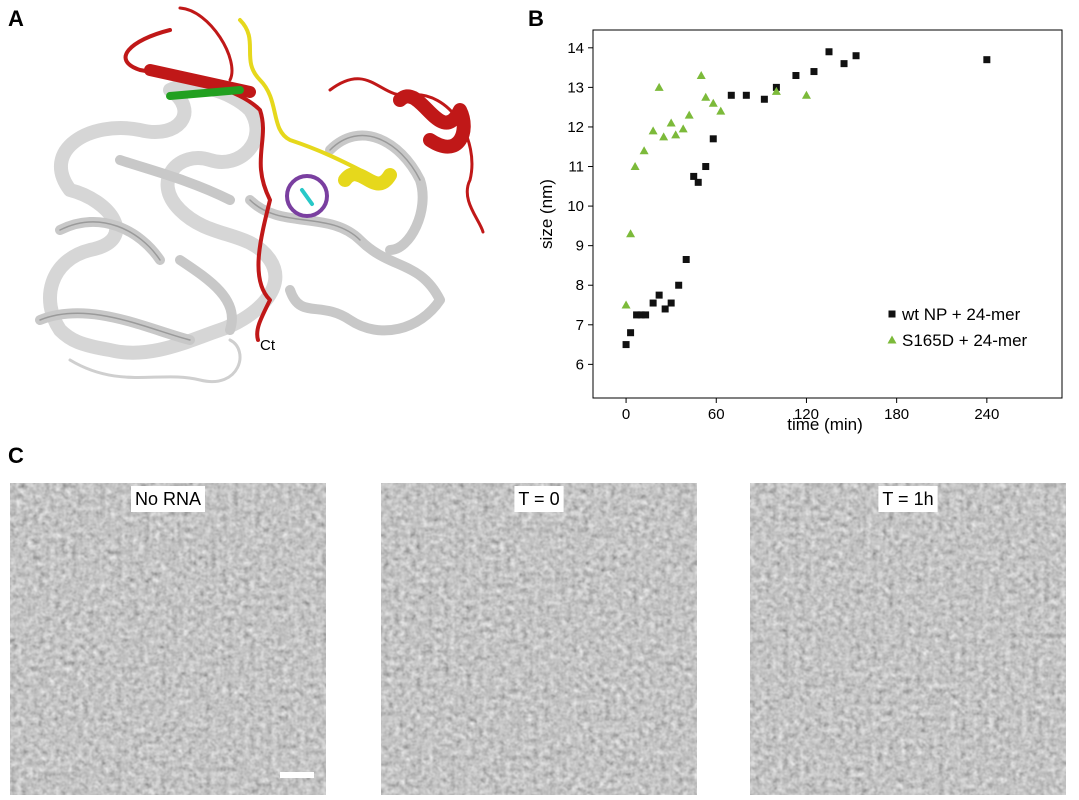  What do you see at coordinates (716, 414) in the screenshot?
I see `x-tick-label: 60` at bounding box center [716, 414].